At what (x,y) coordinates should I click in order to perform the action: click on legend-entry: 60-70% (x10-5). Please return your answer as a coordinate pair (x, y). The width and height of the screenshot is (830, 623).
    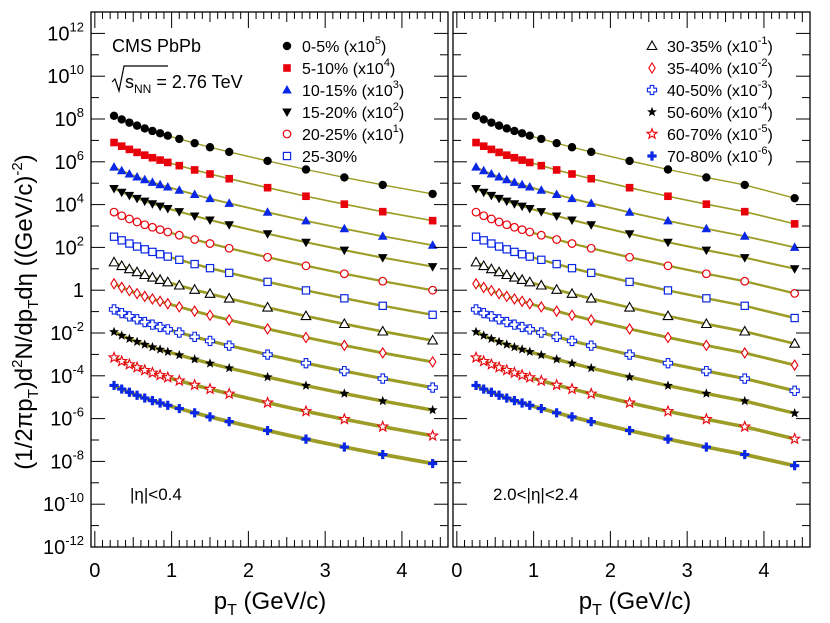
    Looking at the image, I should click on (720, 133).